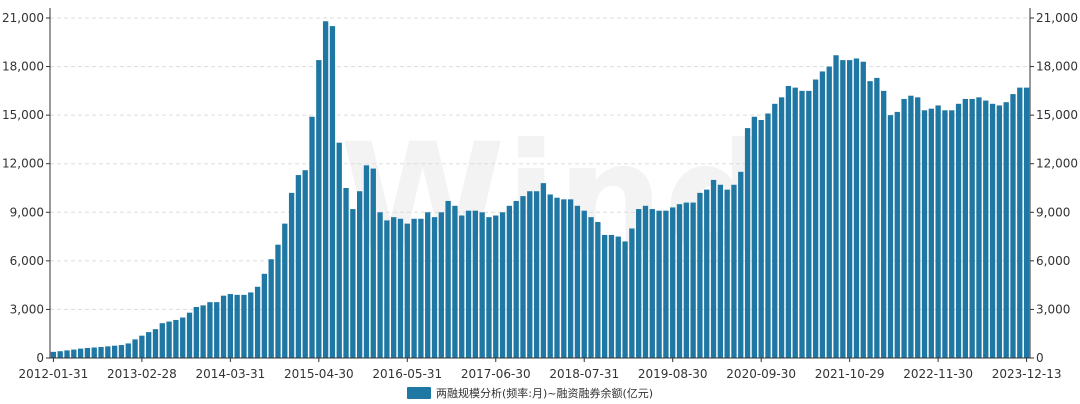  I want to click on x-tick-label: 2014-03-31, so click(230, 374).